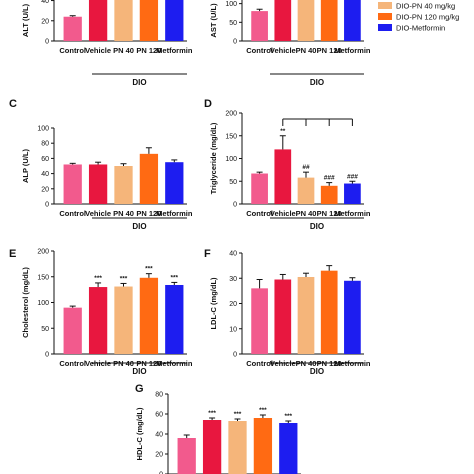 The image size is (474, 474). What do you see at coordinates (25, 302) in the screenshot?
I see `y-axis-label: Cholesterol (mg/dL)` at bounding box center [25, 302].